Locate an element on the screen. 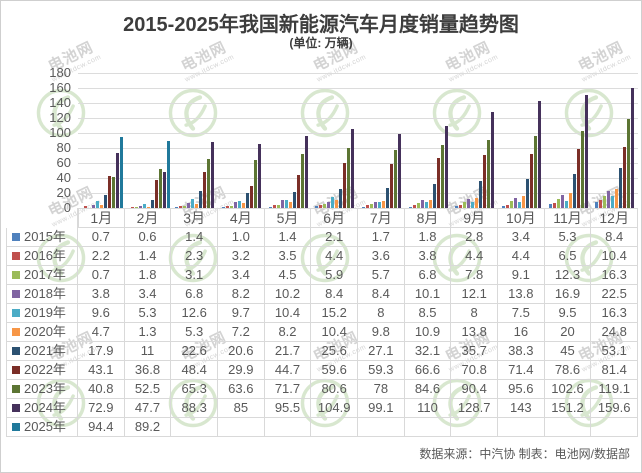 This screenshot has width=642, height=473. value-cell-2020年-11月: 20 is located at coordinates (568, 332).